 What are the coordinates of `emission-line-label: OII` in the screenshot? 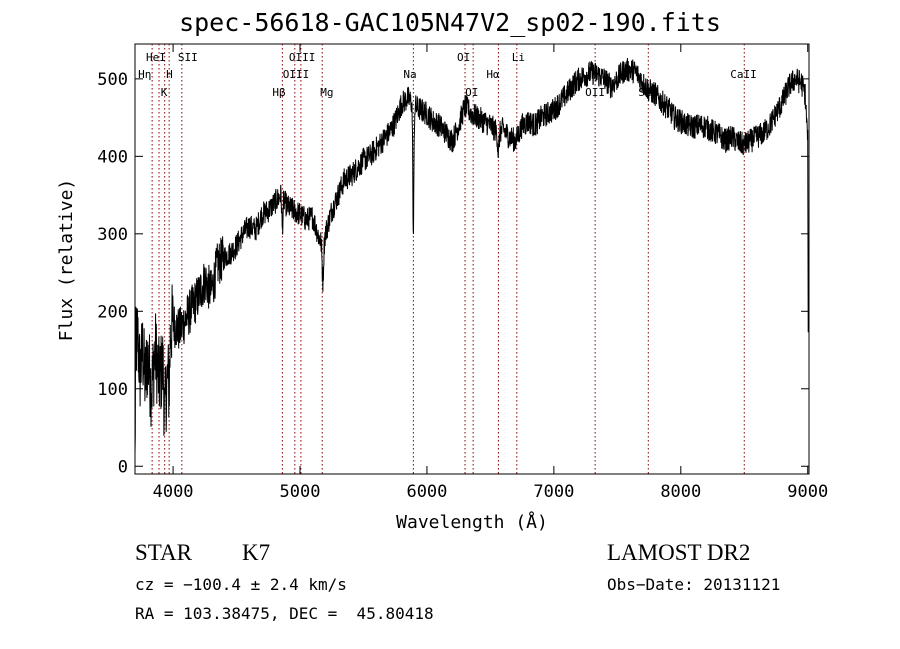 It's located at (595, 92).